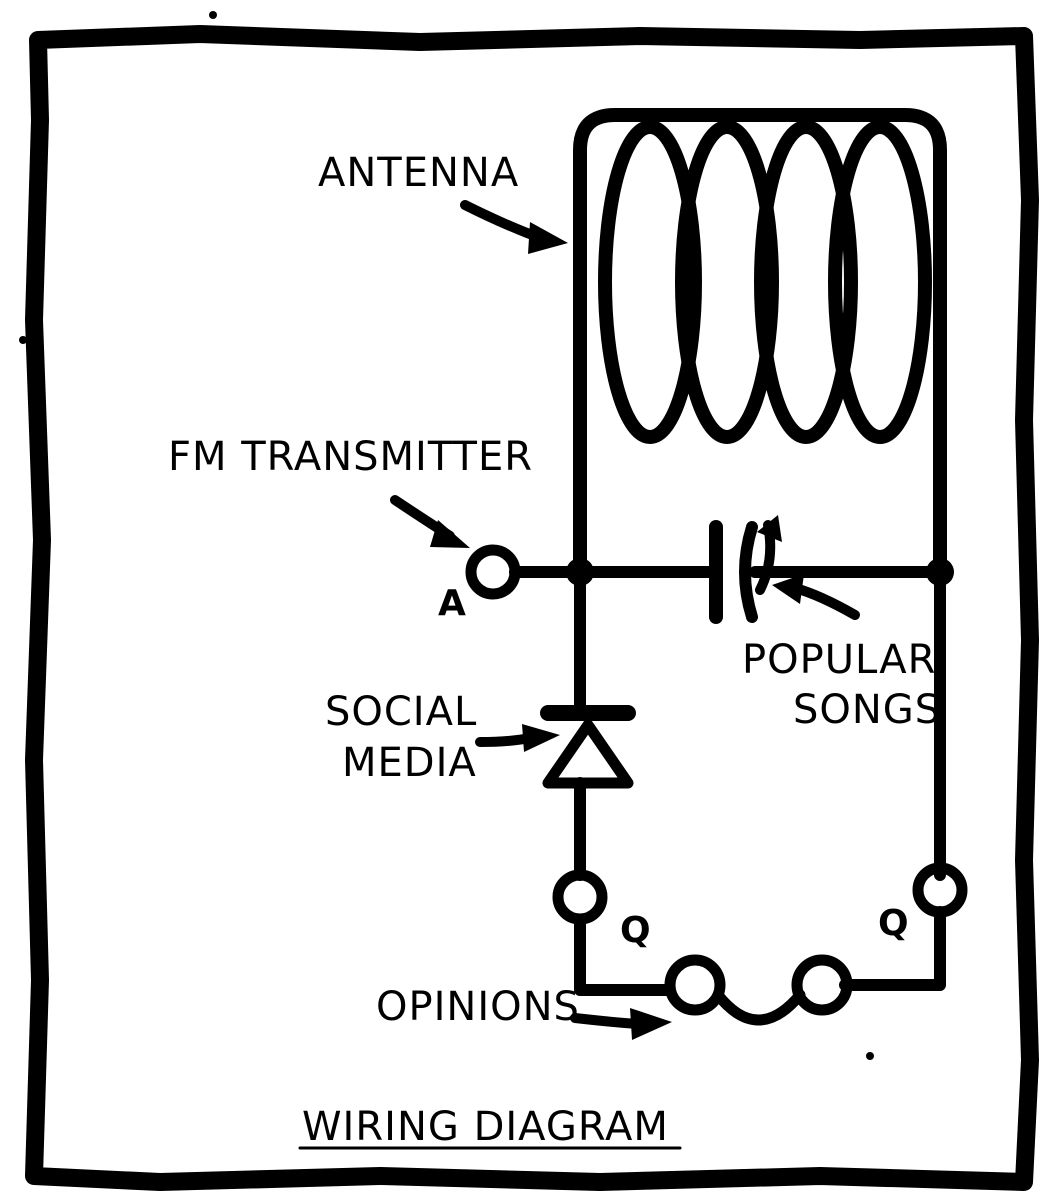 This screenshot has height=1200, width=1060. What do you see at coordinates (452, 603) in the screenshot?
I see `terminal-a-label: A` at bounding box center [452, 603].